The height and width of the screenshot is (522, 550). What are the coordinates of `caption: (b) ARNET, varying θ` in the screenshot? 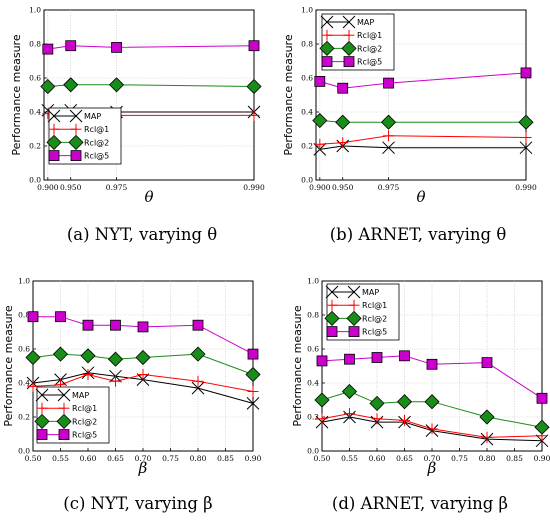 It's located at (418, 234).